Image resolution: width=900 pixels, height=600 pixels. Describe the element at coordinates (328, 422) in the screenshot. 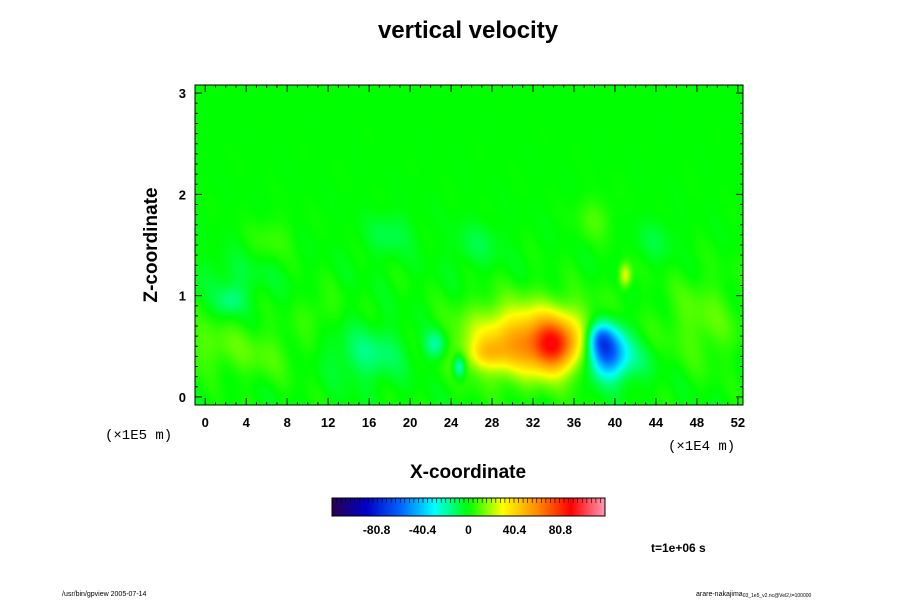

I see `x-tick-label: 12` at that location.